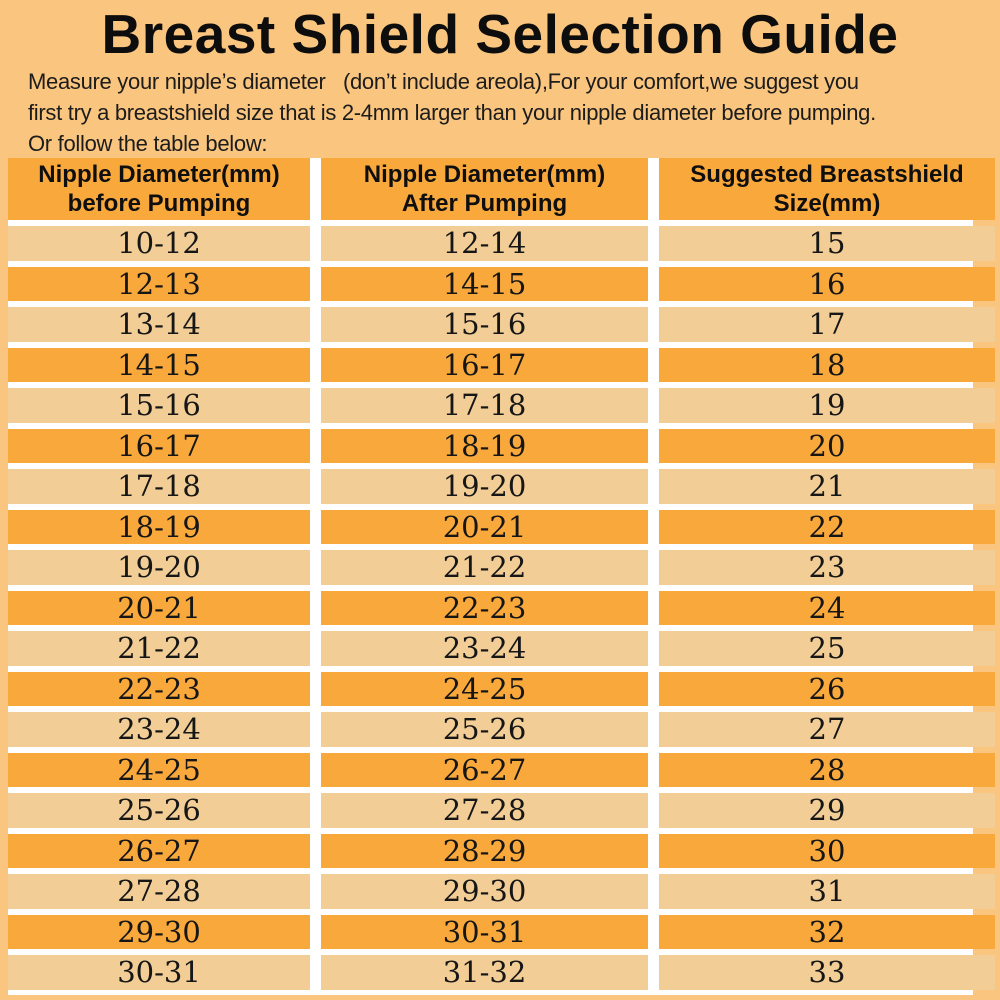 The width and height of the screenshot is (1000, 1000). What do you see at coordinates (159, 203) in the screenshot?
I see `header-before-pumping-line2: before Pumping` at bounding box center [159, 203].